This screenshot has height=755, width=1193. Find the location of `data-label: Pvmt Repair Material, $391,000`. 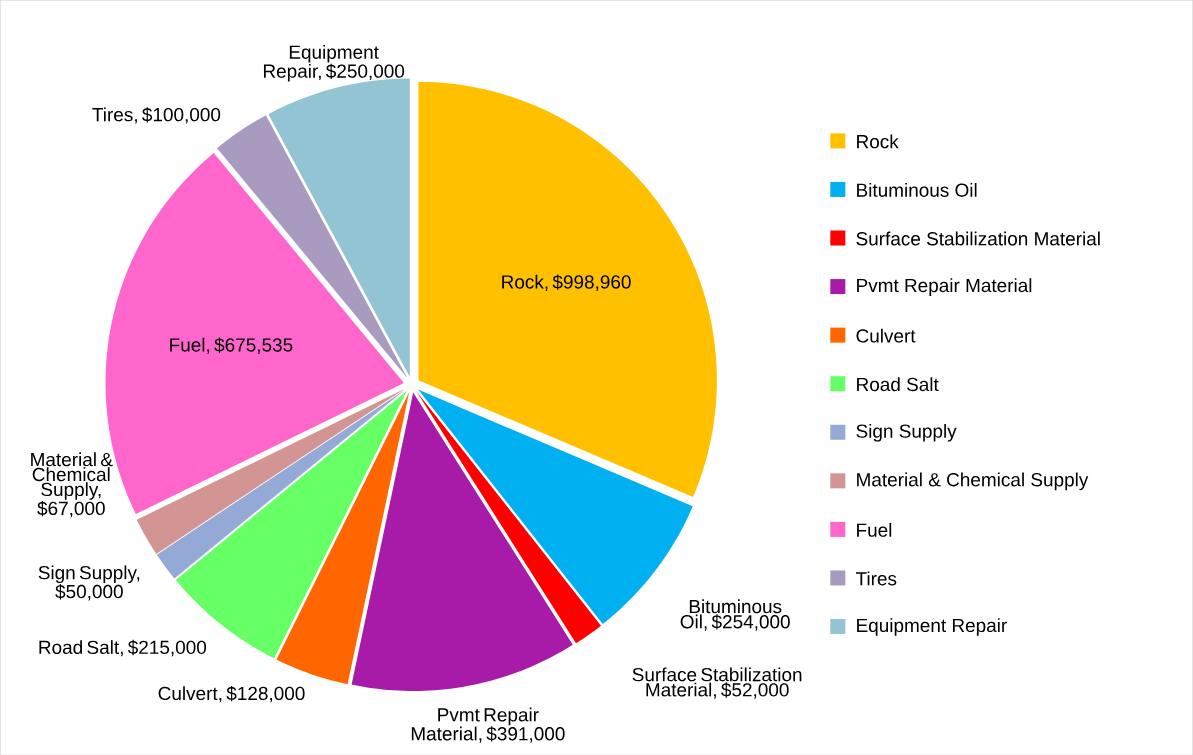

data-label: Pvmt Repair Material, $391,000 is located at coordinates (488, 725).